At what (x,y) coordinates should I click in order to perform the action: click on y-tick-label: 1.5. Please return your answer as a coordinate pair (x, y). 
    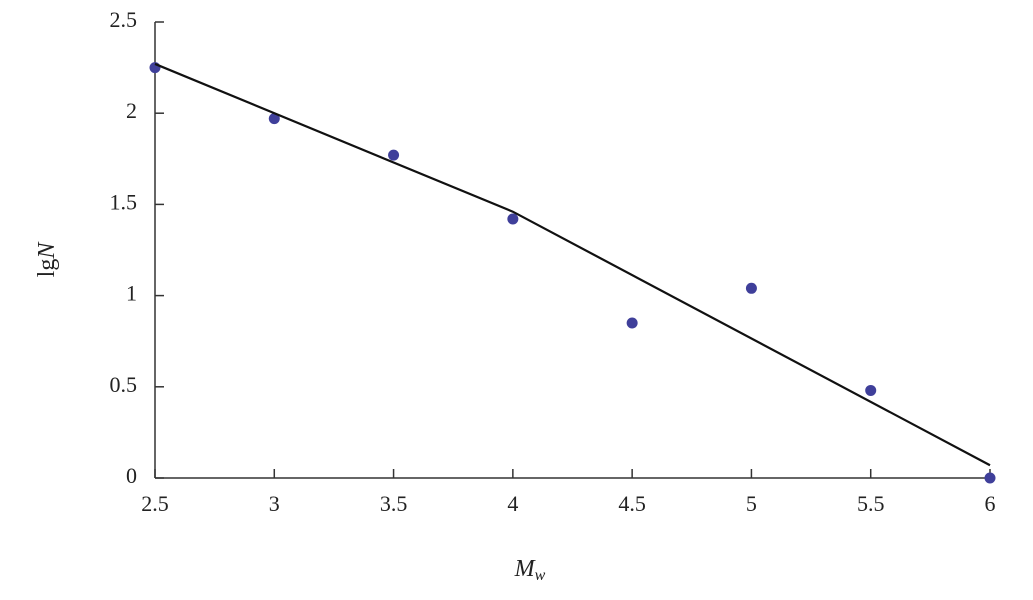
    Looking at the image, I should click on (124, 201).